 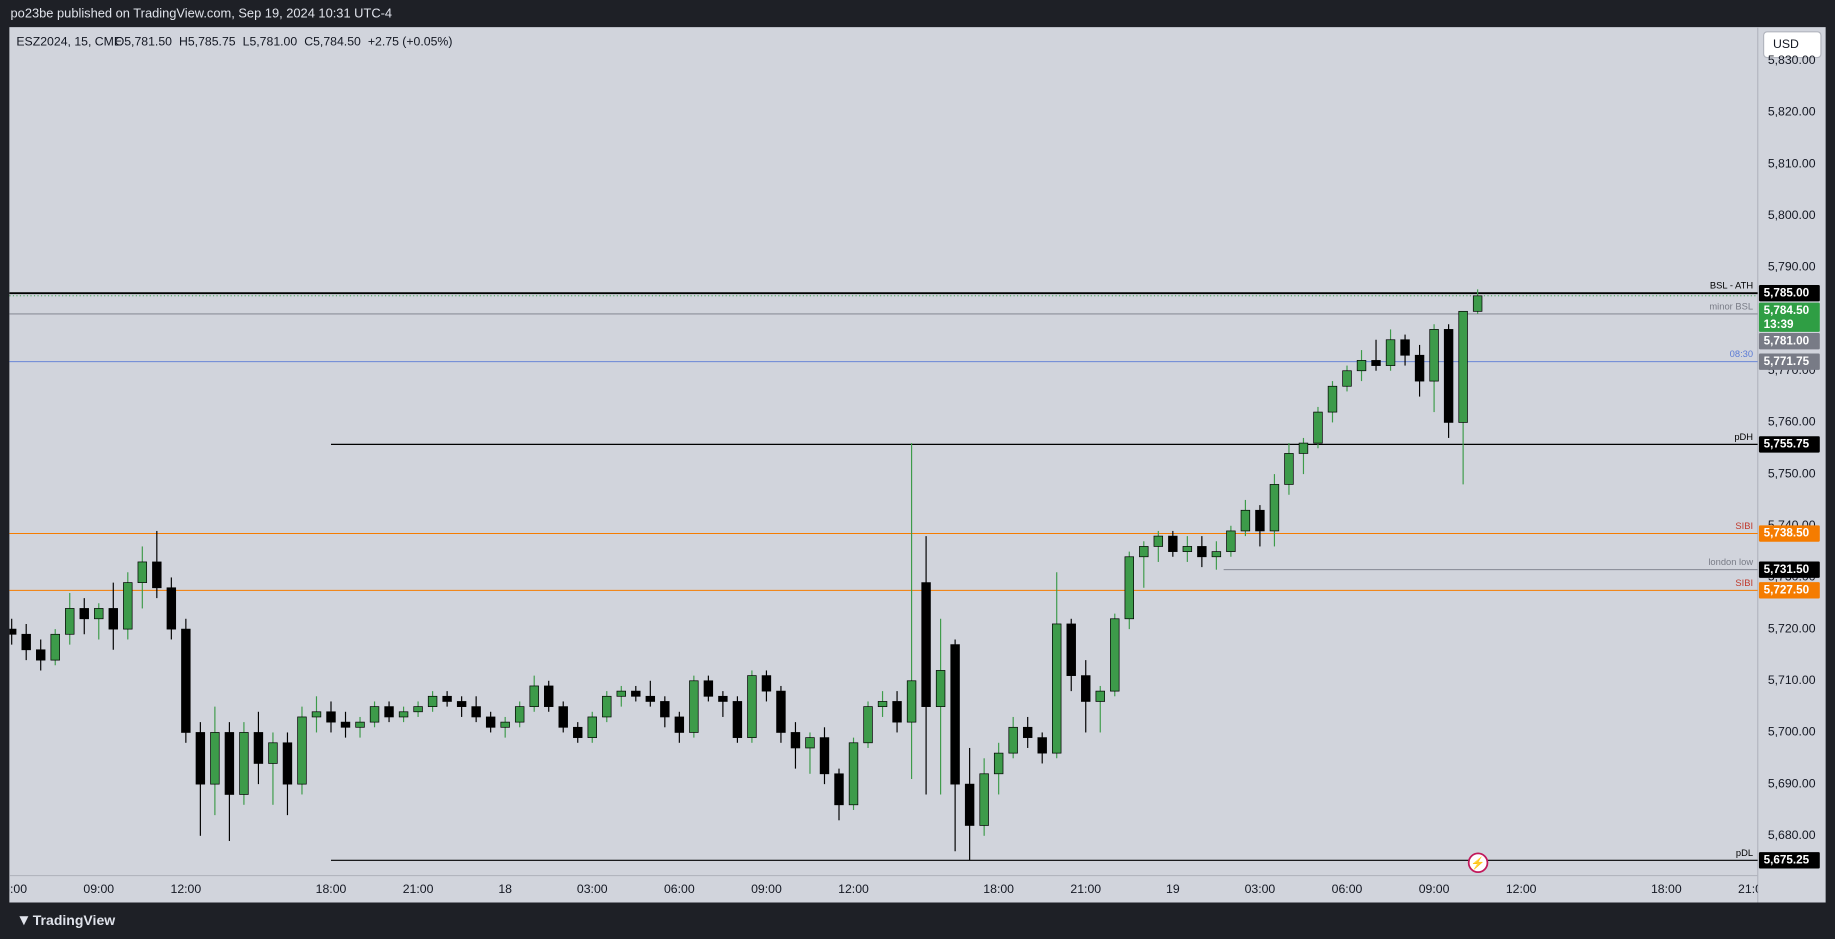 What do you see at coordinates (1792, 835) in the screenshot?
I see `y-tick-label: 5,680.00` at bounding box center [1792, 835].